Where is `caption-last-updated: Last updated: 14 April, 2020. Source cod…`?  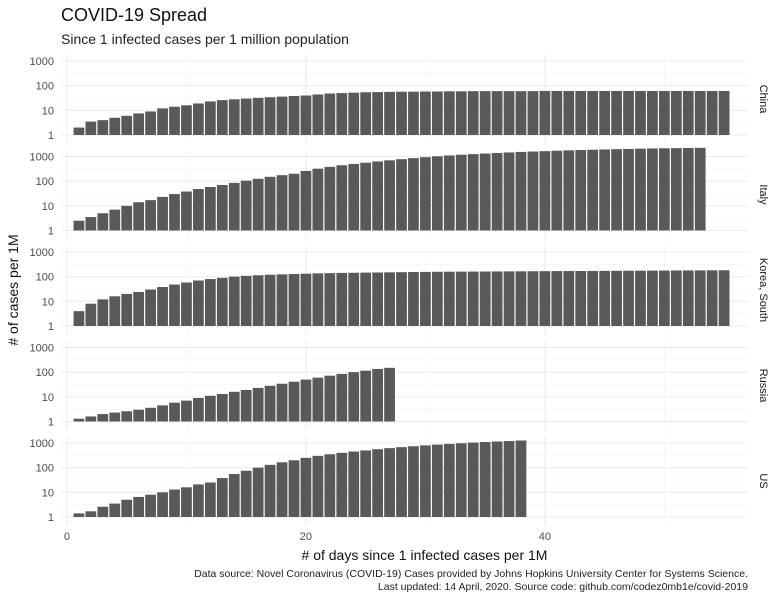 caption-last-updated: Last updated: 14 April, 2020. Source cod… is located at coordinates (562, 587).